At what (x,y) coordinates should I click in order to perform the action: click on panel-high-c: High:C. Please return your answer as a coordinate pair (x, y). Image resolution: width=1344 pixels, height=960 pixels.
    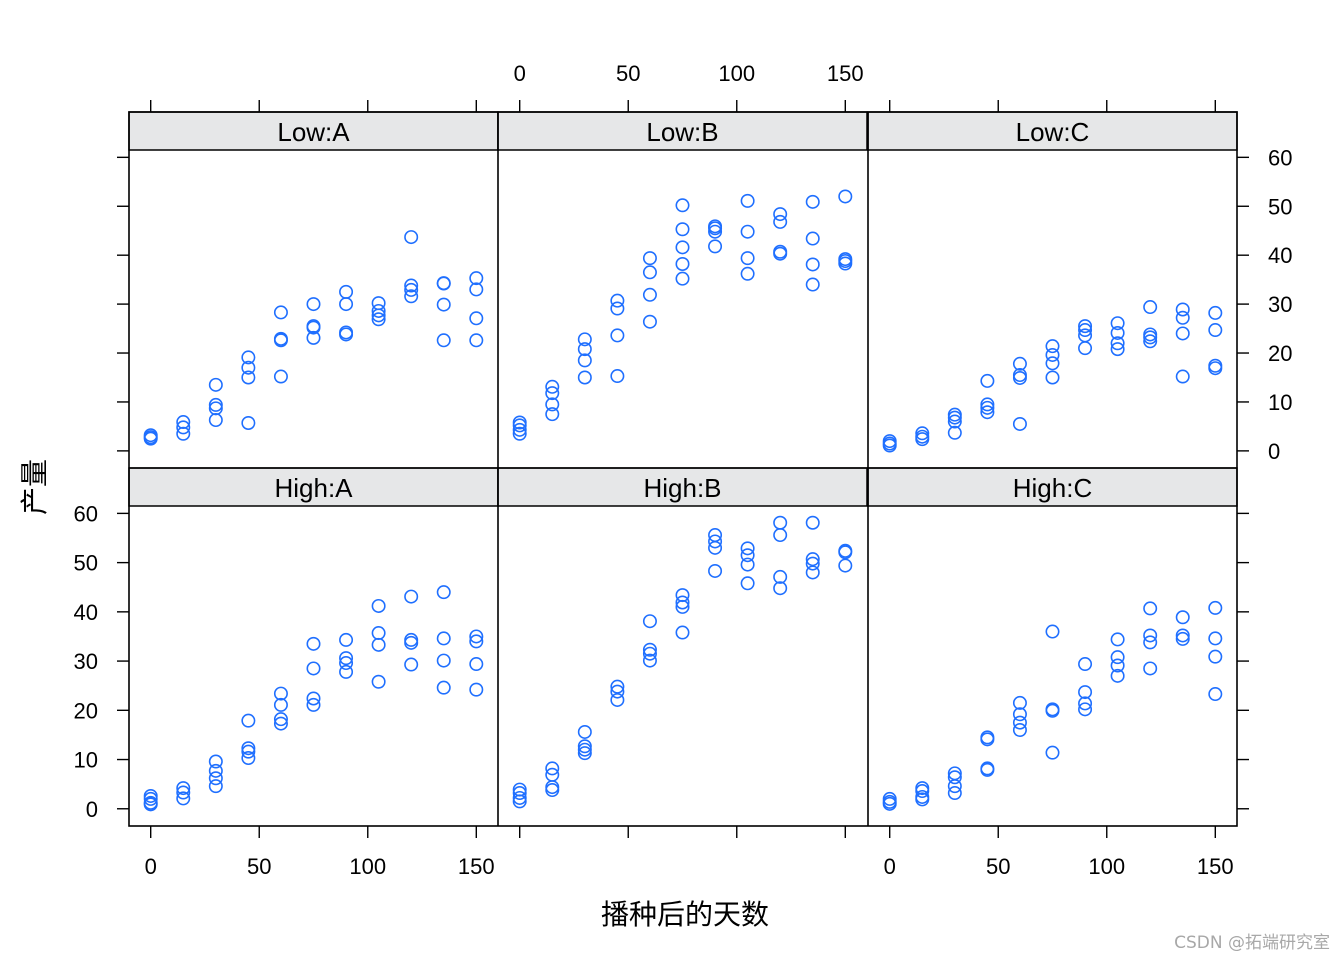
    Looking at the image, I should click on (1052, 639).